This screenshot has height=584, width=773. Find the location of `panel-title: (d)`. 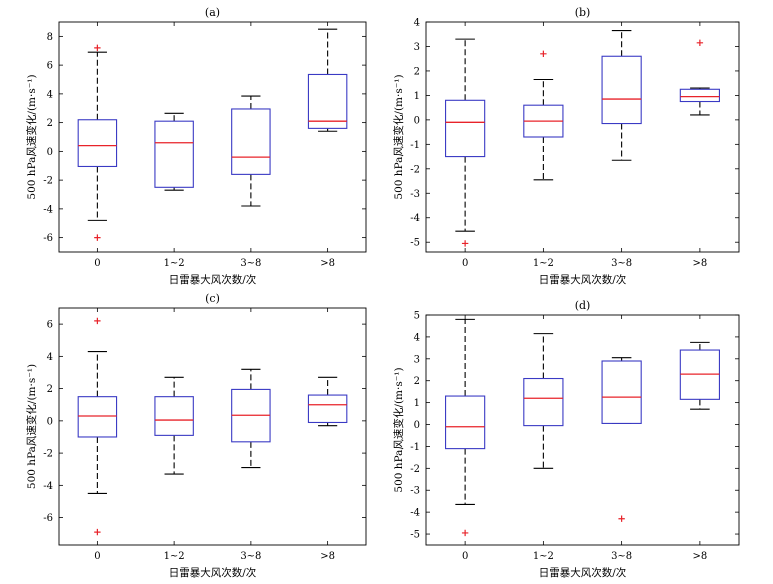

panel-title: (d) is located at coordinates (583, 305).